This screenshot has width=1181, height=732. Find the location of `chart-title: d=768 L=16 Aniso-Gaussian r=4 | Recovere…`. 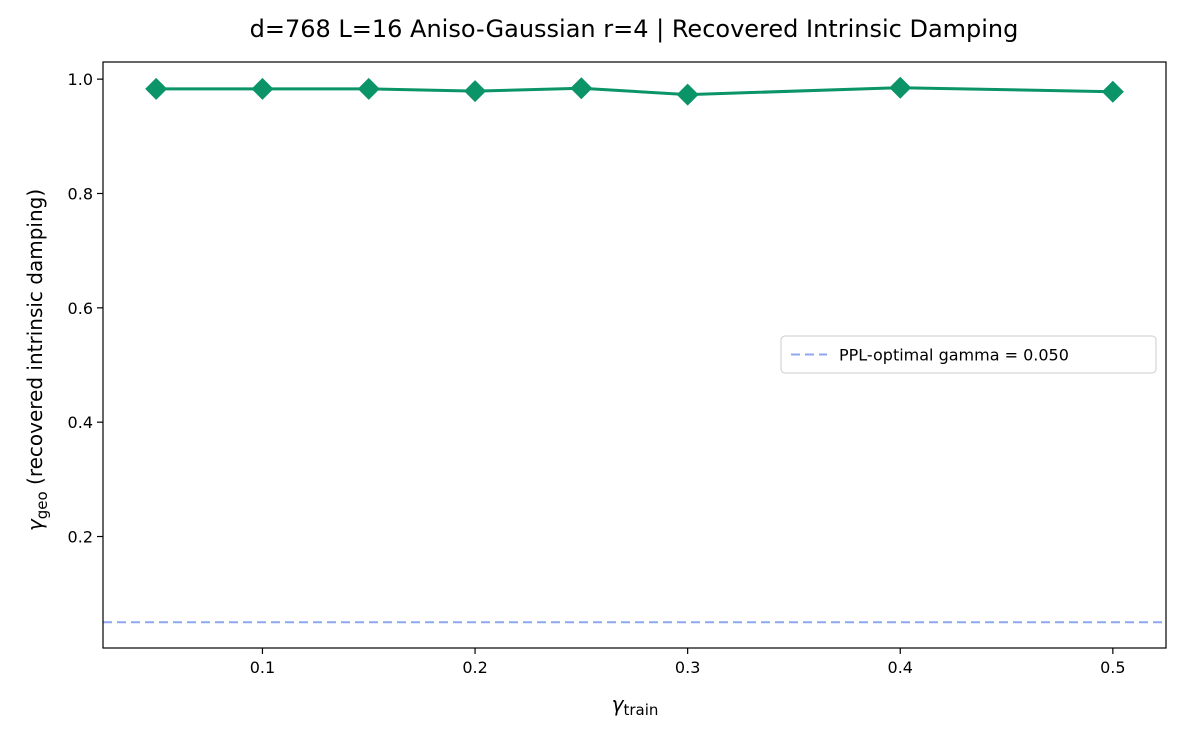

chart-title: d=768 L=16 Aniso-Gaussian r=4 | Recovere… is located at coordinates (634, 29).